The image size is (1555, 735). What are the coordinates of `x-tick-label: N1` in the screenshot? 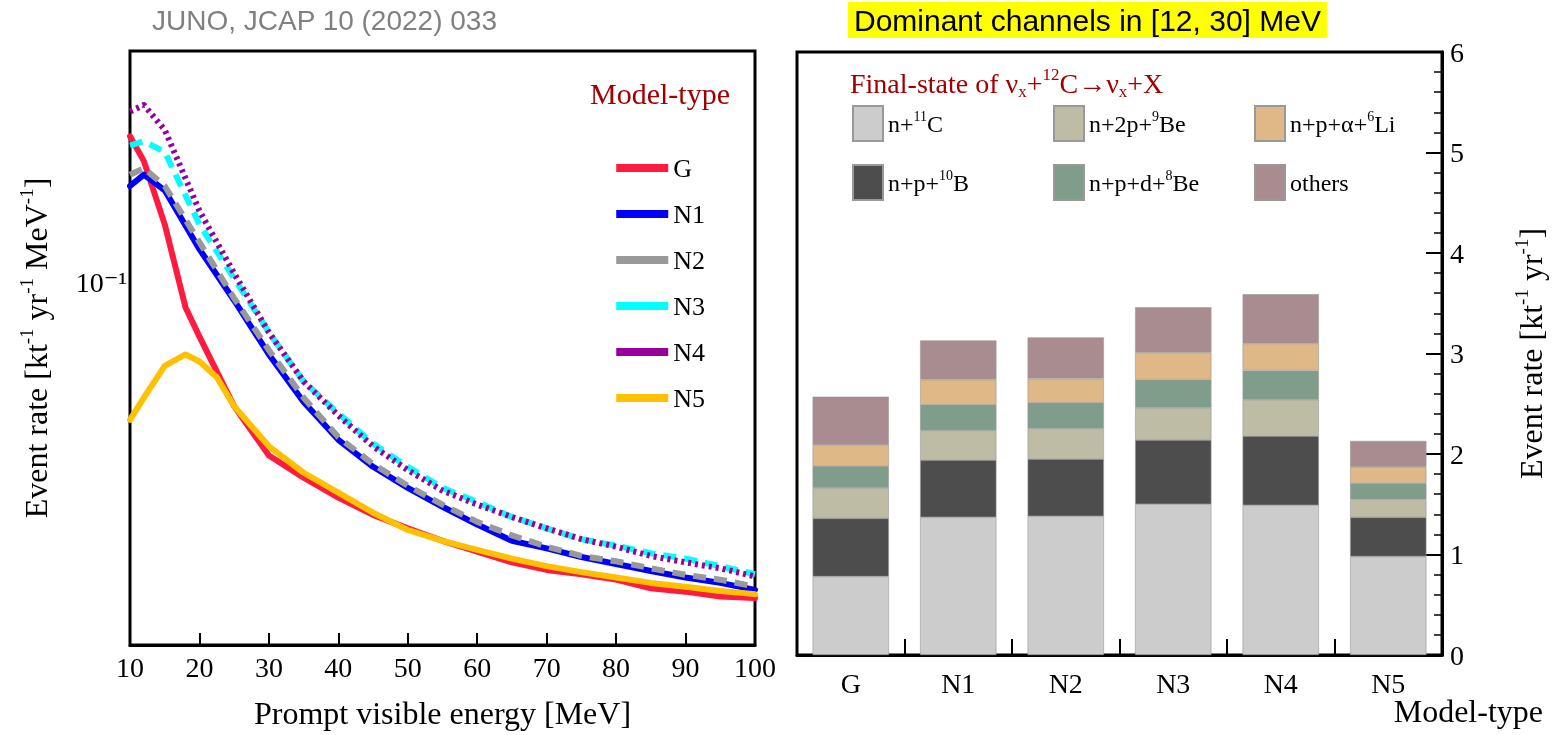 It's located at (958, 683).